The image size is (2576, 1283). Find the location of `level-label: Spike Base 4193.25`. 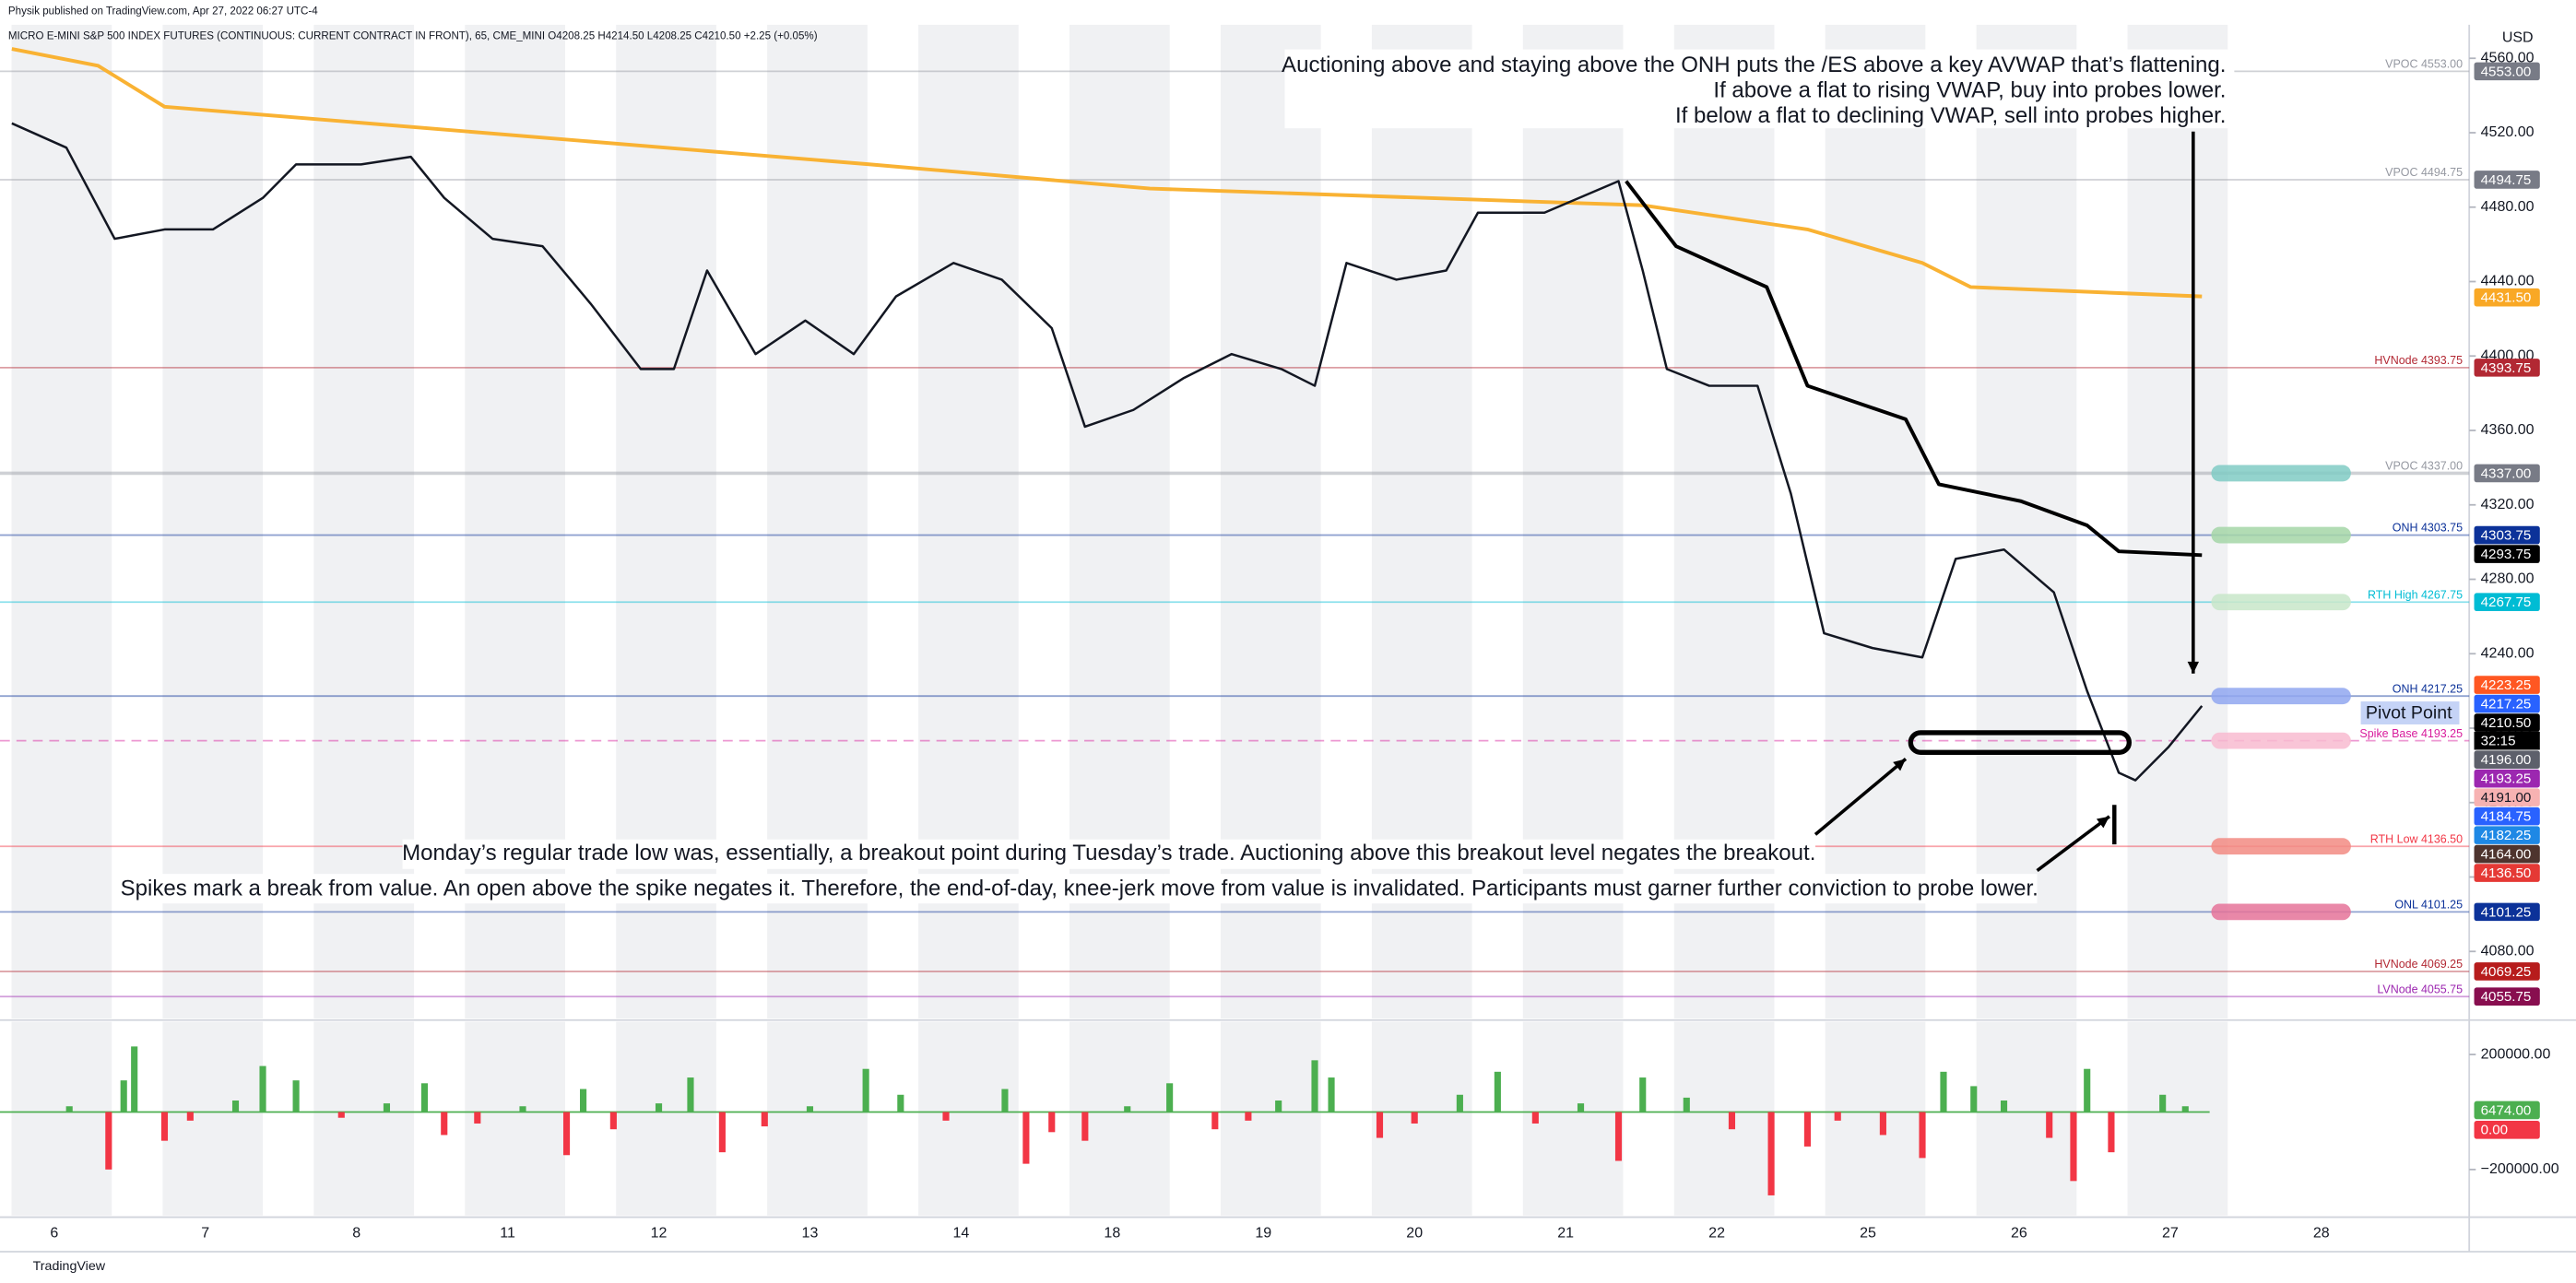

level-label: Spike Base 4193.25 is located at coordinates (2411, 733).